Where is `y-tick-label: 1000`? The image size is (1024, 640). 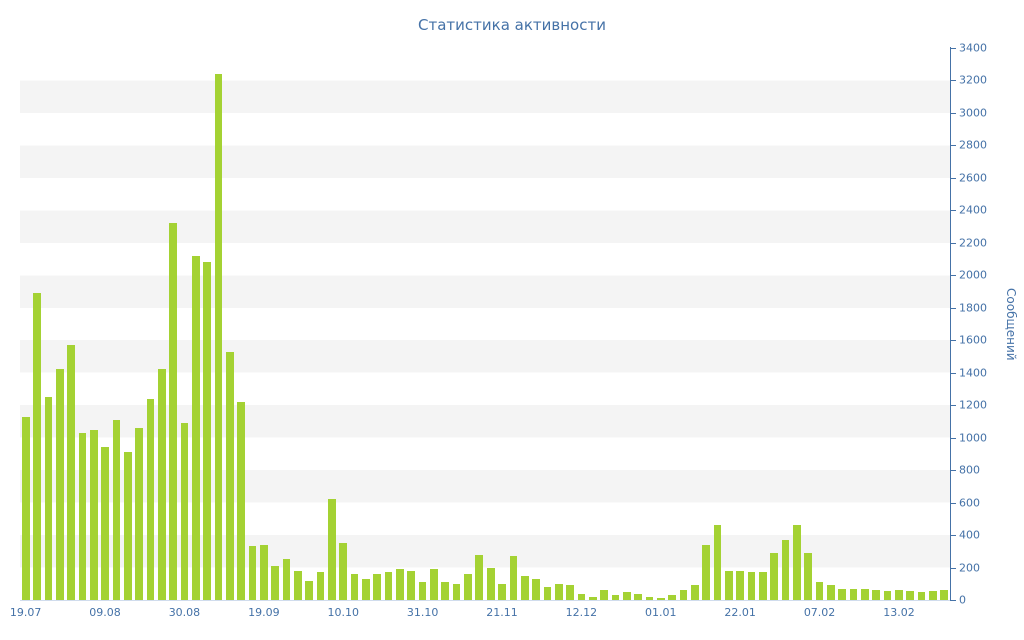
y-tick-label: 1000 is located at coordinates (973, 438).